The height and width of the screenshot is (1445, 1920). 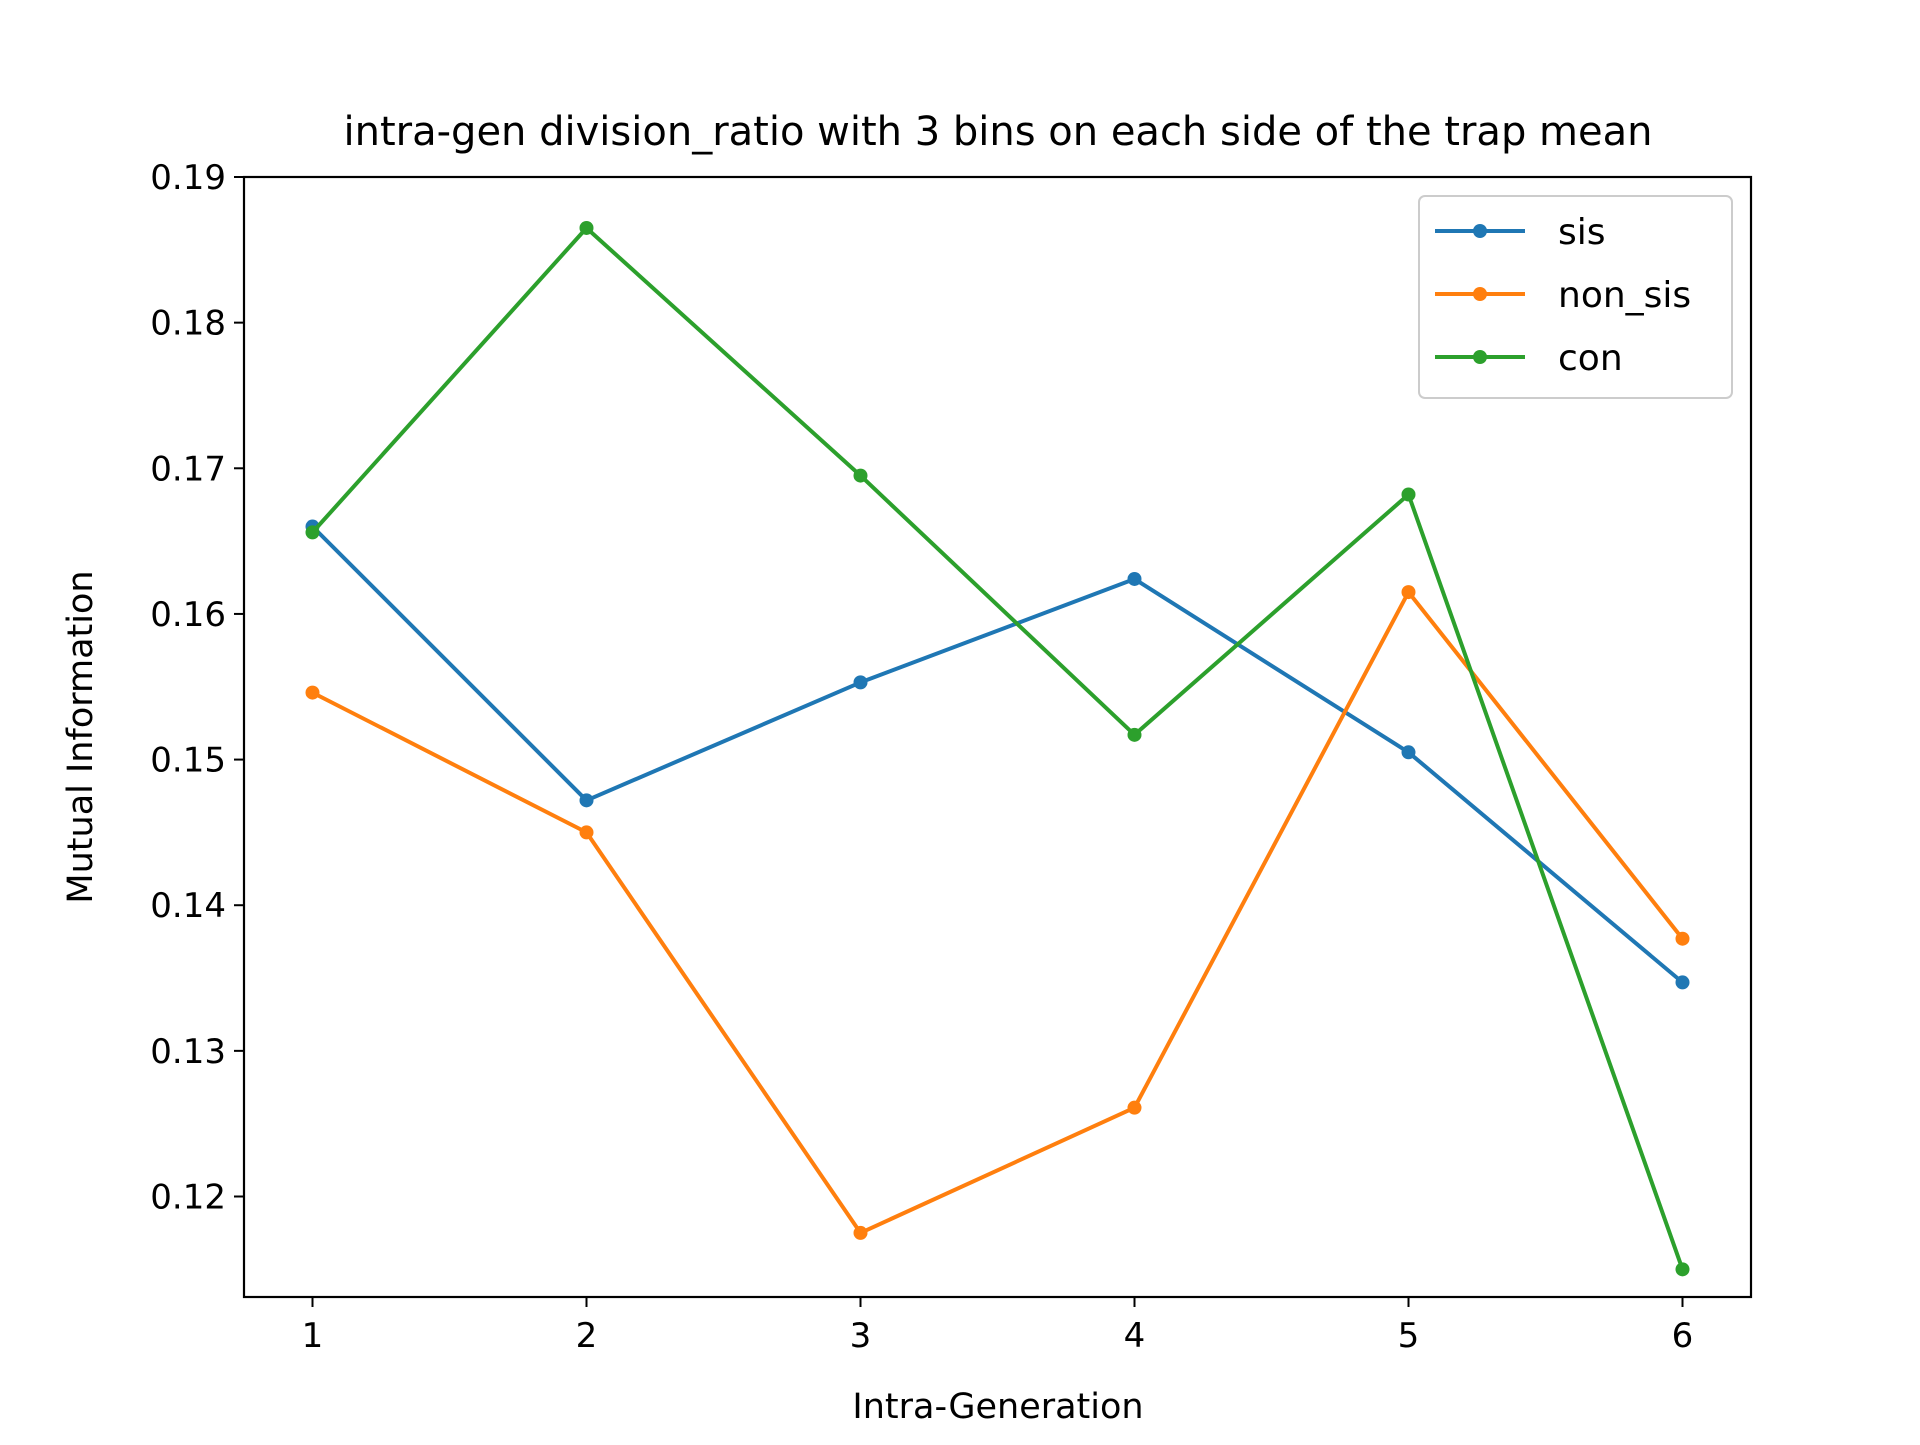 I want to click on y-tick-label: 0.12, so click(x=188, y=1198).